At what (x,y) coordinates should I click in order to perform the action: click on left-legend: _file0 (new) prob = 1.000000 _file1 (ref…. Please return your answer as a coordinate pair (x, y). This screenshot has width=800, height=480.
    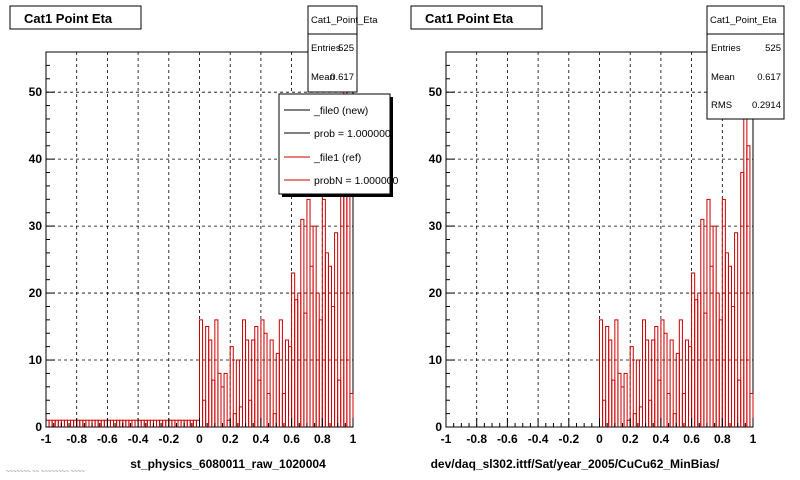
    Looking at the image, I should click on (338, 145).